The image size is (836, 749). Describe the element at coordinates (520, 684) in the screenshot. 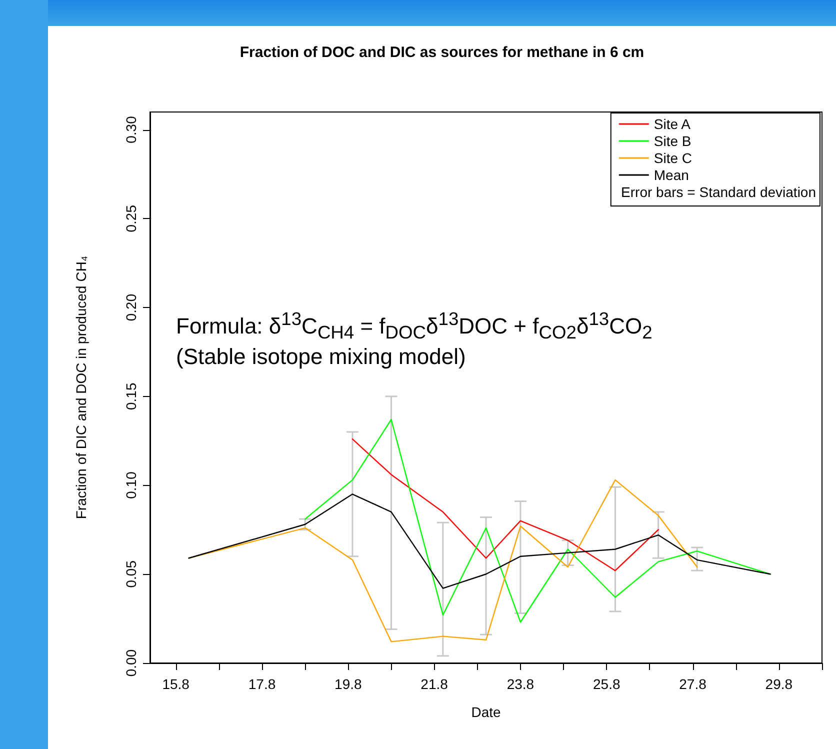

I see `x-tick-label: 23.8` at that location.